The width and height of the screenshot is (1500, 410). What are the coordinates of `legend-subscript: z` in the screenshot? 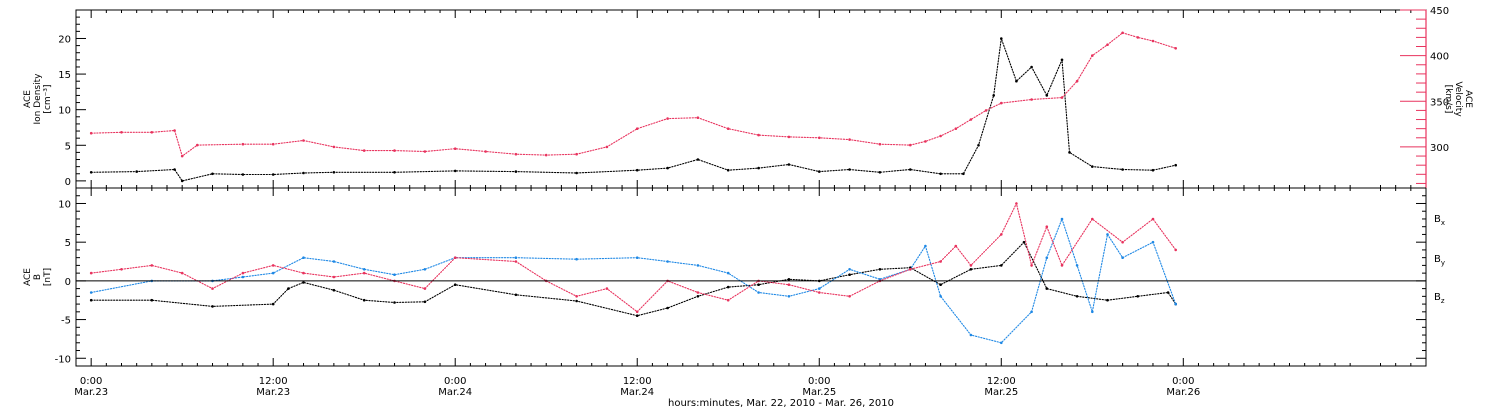 It's located at (1443, 301).